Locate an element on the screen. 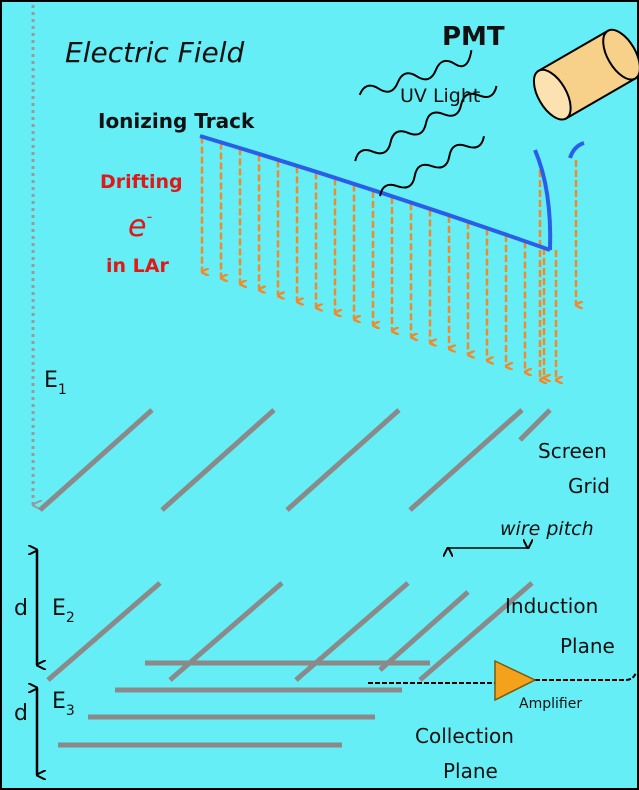 This screenshot has height=790, width=639. label: Electric Field is located at coordinates (155, 52).